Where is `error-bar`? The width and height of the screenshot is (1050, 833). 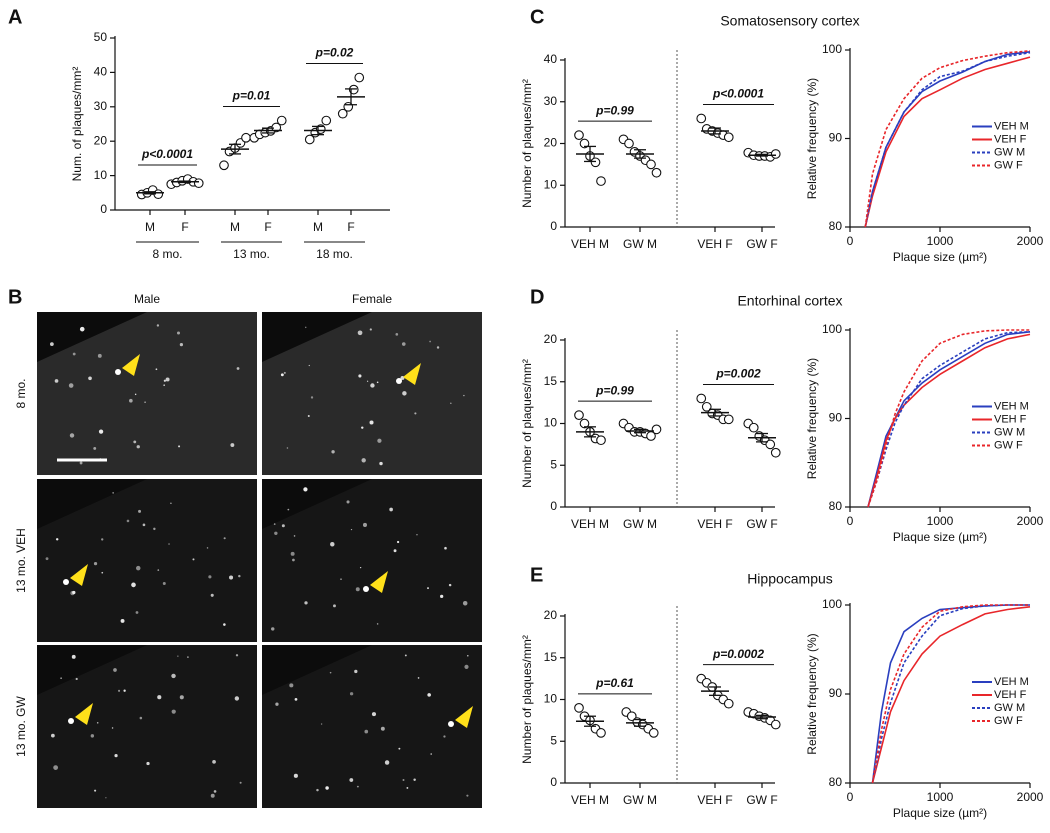 error-bar is located at coordinates (640, 154).